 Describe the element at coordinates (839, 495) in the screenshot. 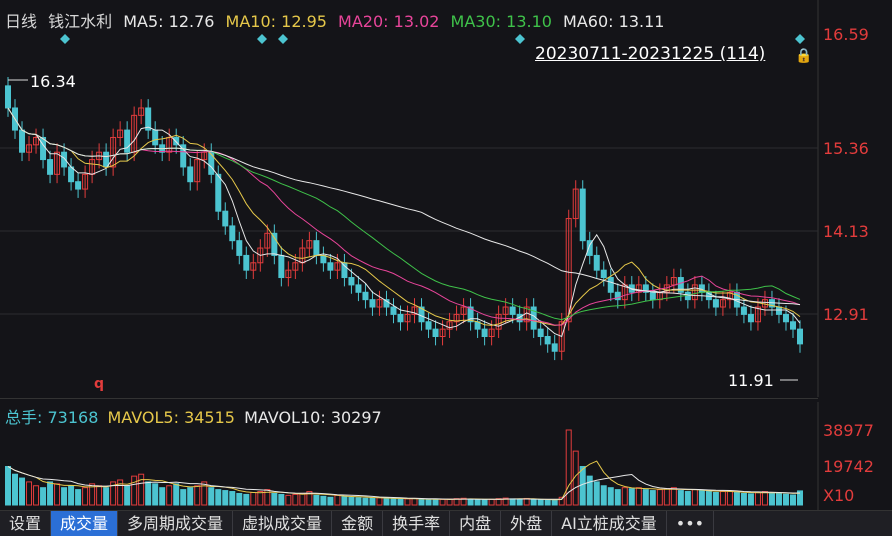

I see `volume-tick-unit: X10` at that location.